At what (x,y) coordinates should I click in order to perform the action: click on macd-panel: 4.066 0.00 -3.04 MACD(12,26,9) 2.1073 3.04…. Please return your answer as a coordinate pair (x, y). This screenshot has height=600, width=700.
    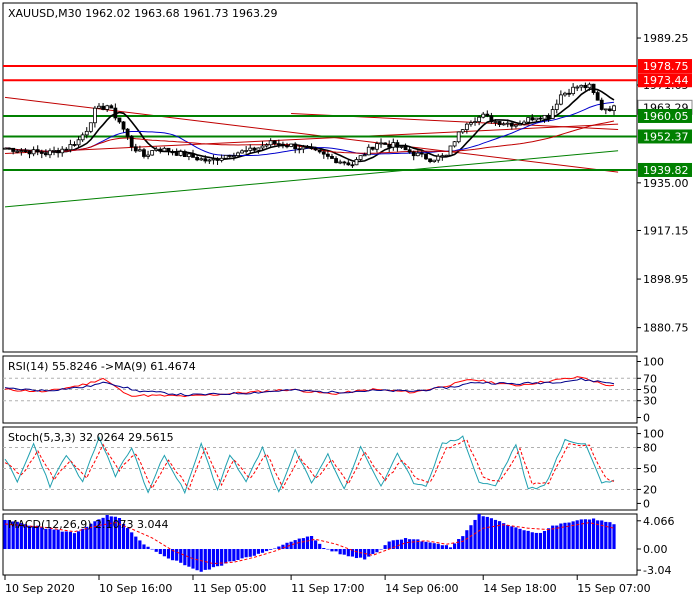
    Looking at the image, I should click on (338, 545).